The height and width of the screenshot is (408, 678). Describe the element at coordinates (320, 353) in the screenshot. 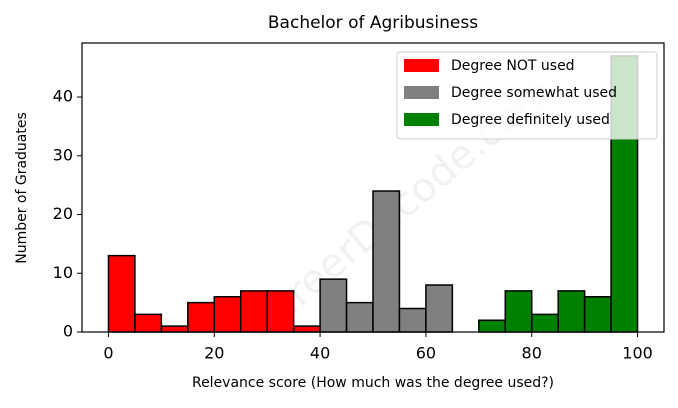

I see `x-tick-label: 40` at that location.